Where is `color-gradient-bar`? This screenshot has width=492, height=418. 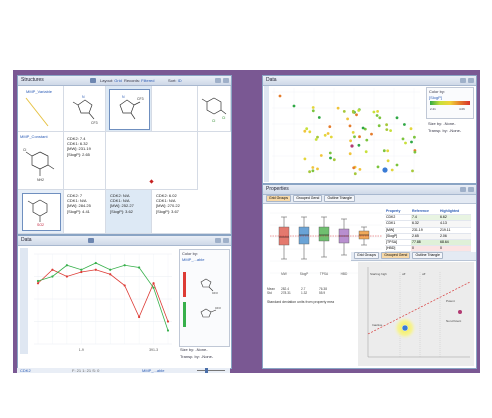 color-gradient-bar is located at coordinates (450, 103).